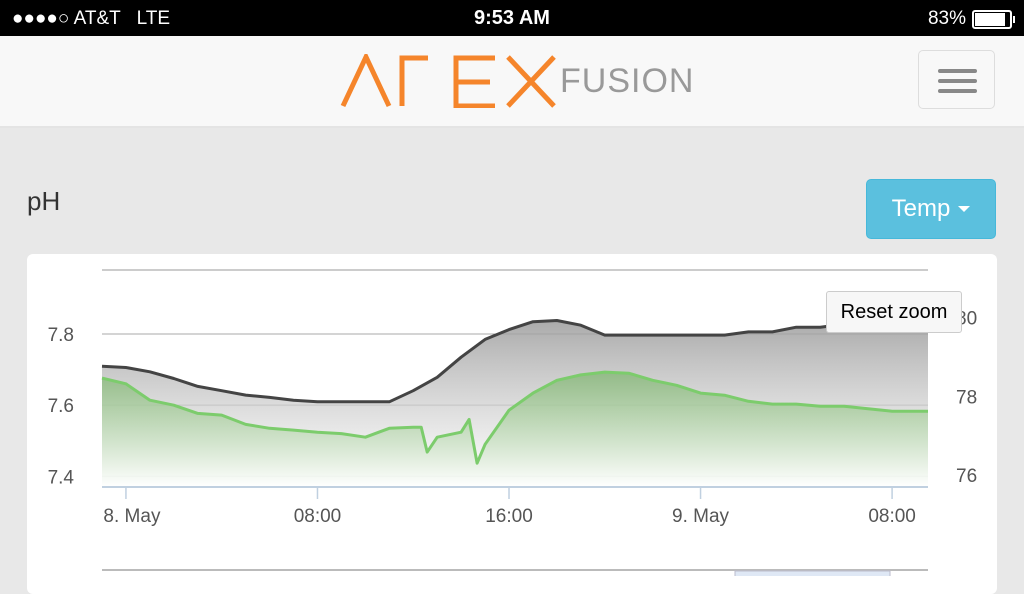 The height and width of the screenshot is (594, 1024). I want to click on apex-logo, so click(450, 81).